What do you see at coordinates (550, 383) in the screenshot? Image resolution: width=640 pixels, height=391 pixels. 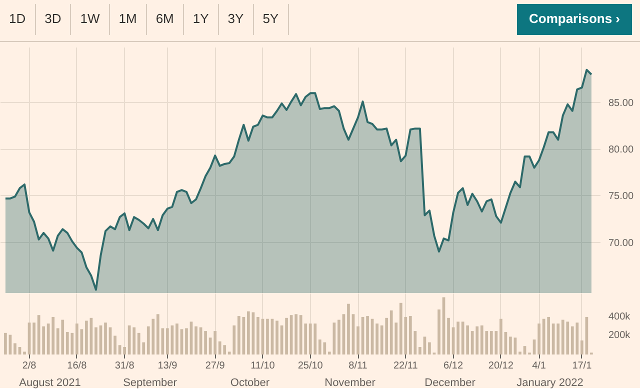 I see `text: January 2022` at bounding box center [550, 383].